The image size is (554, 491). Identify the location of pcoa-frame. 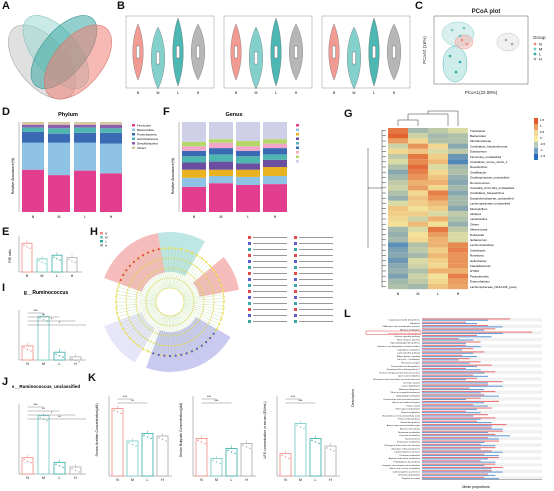
(481, 50).